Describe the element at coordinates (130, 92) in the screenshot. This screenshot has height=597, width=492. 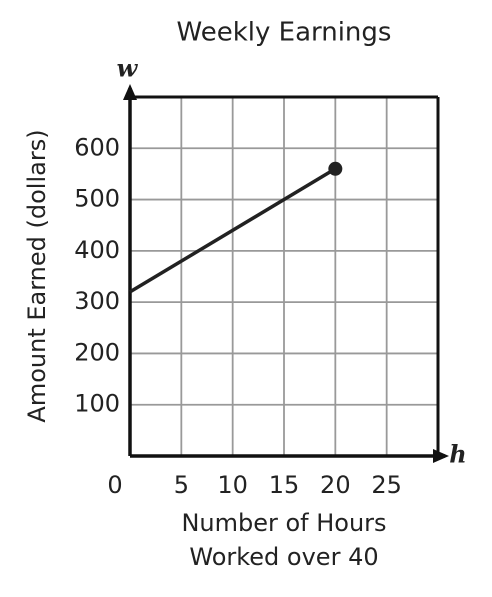
I see `y-axis-arrow` at that location.